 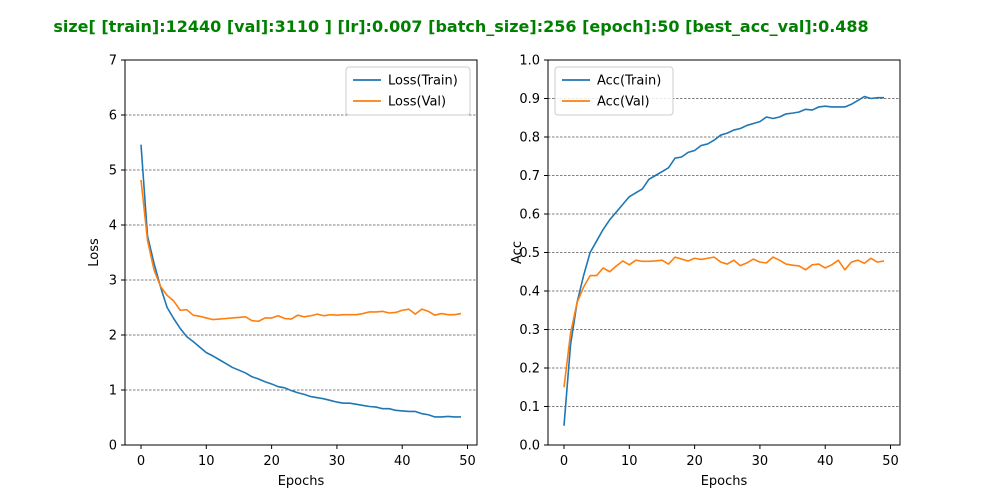 What do you see at coordinates (113, 171) in the screenshot?
I see `loss-y-tick-label: 5` at bounding box center [113, 171].